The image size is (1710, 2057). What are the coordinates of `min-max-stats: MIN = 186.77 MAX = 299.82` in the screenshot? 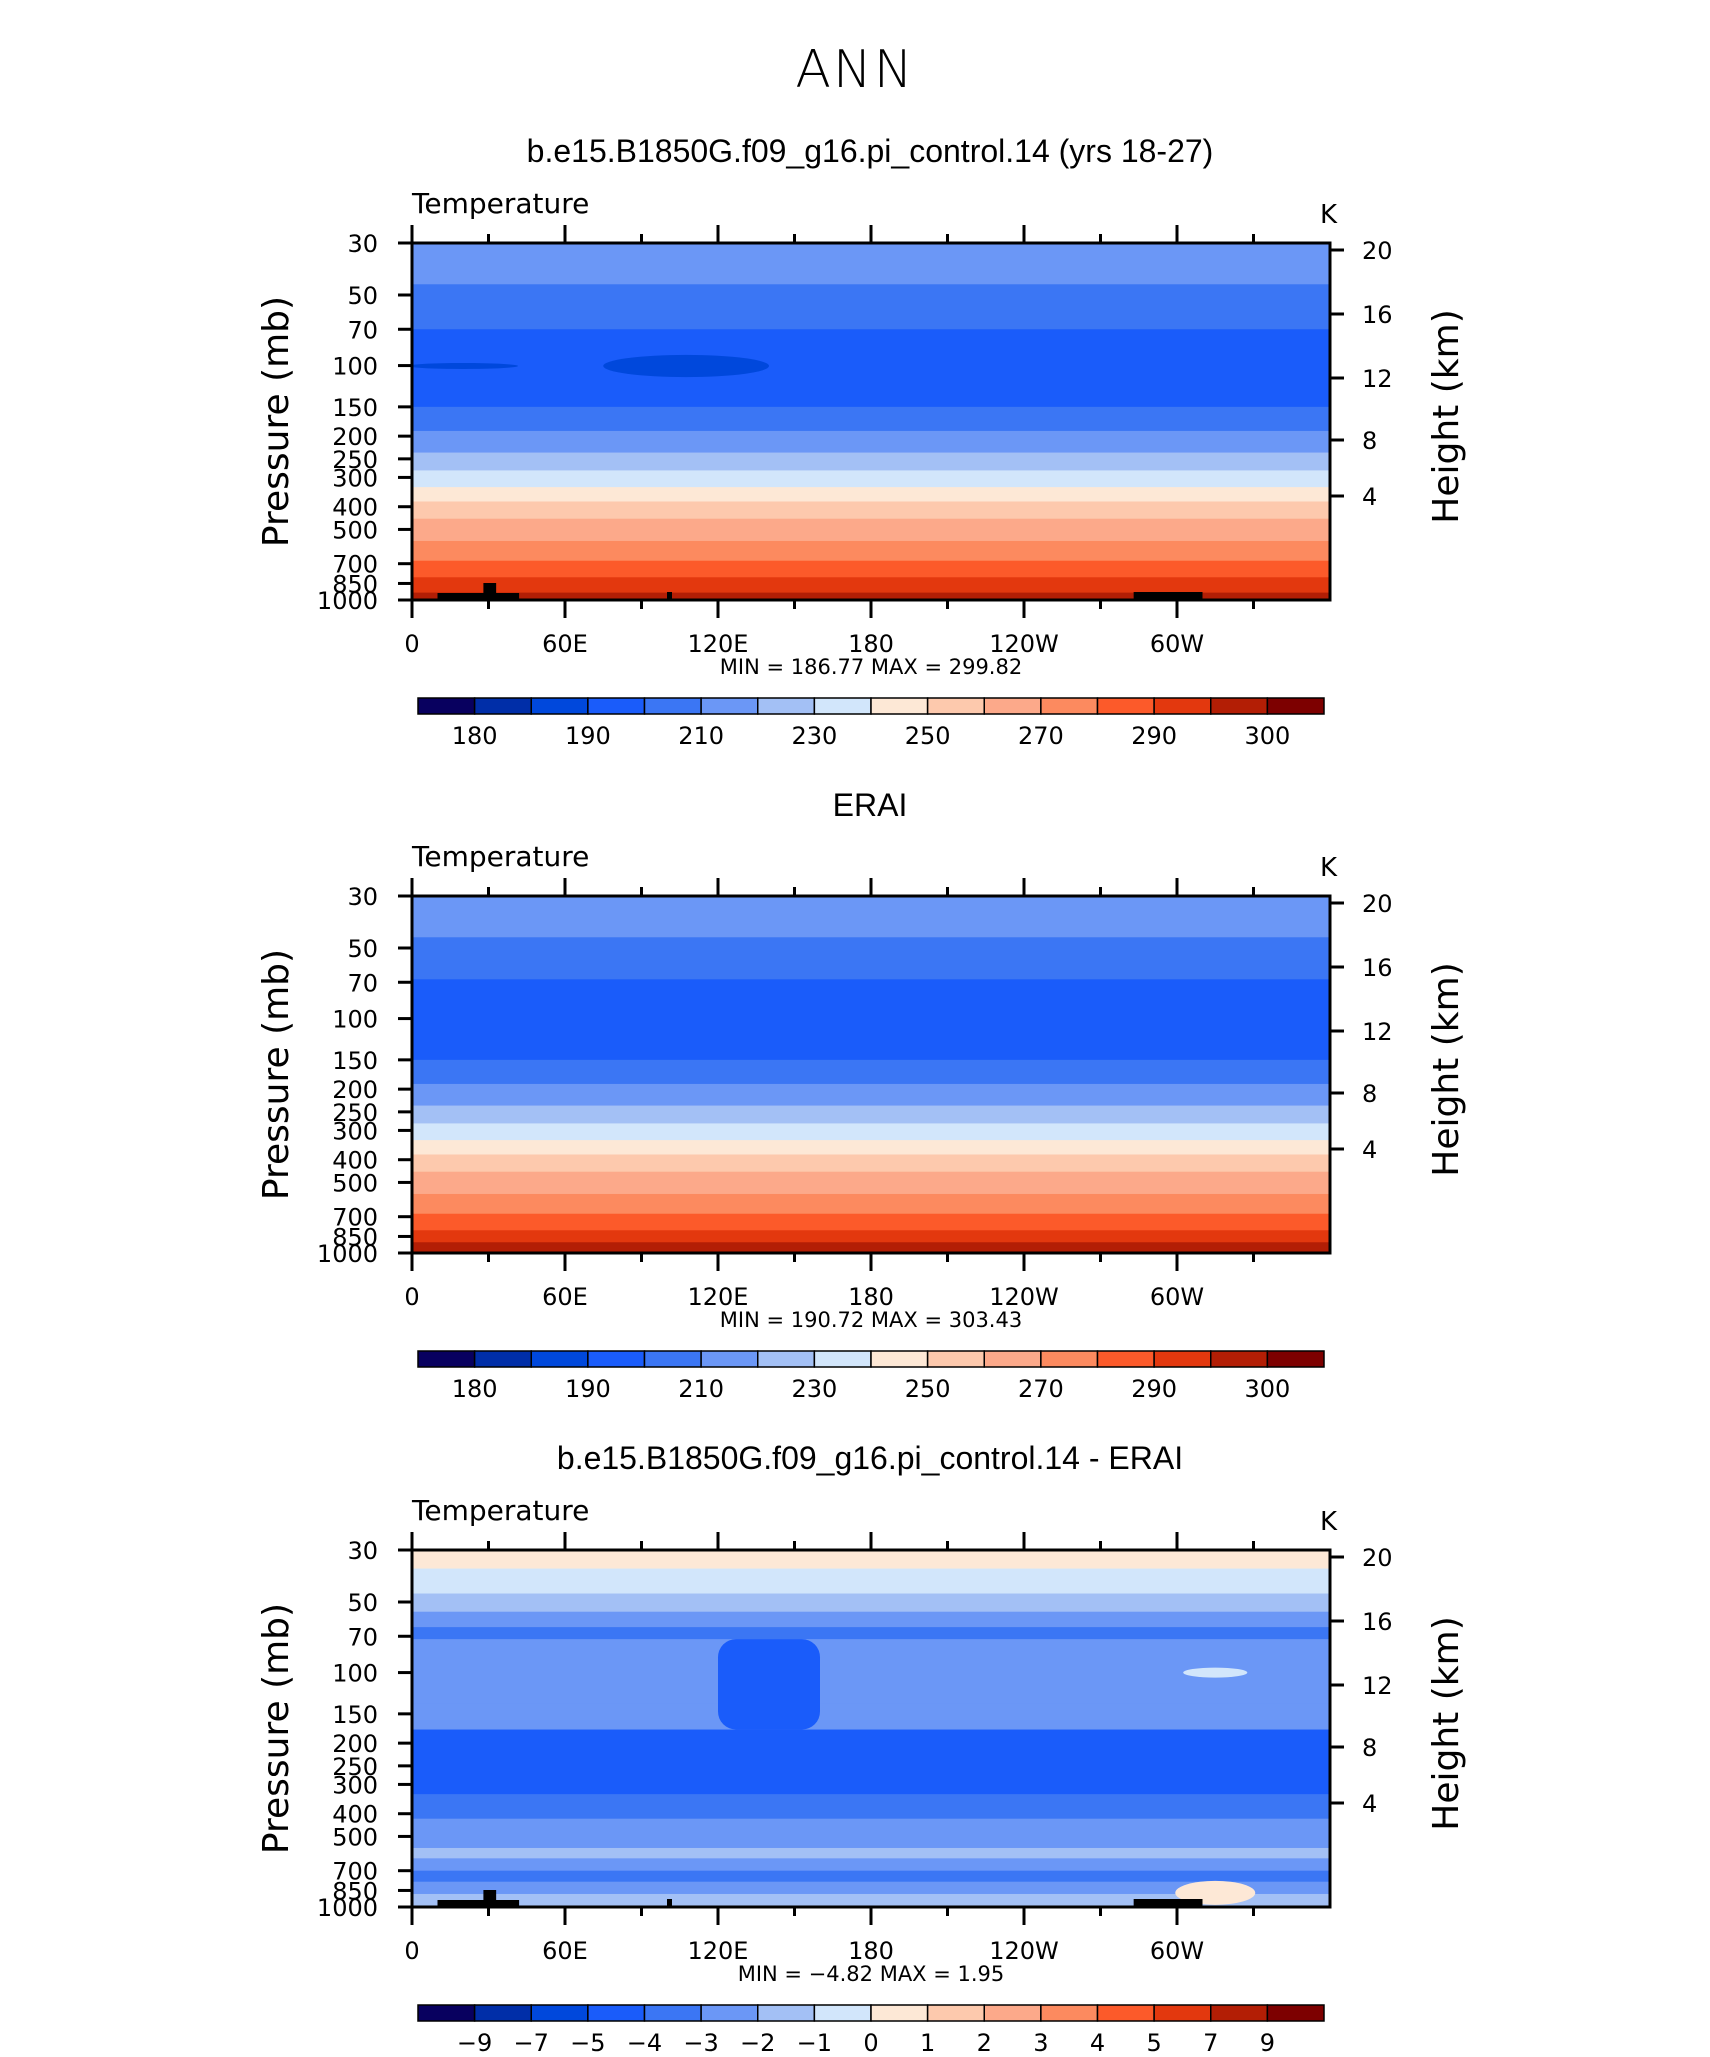 It's located at (871, 667).